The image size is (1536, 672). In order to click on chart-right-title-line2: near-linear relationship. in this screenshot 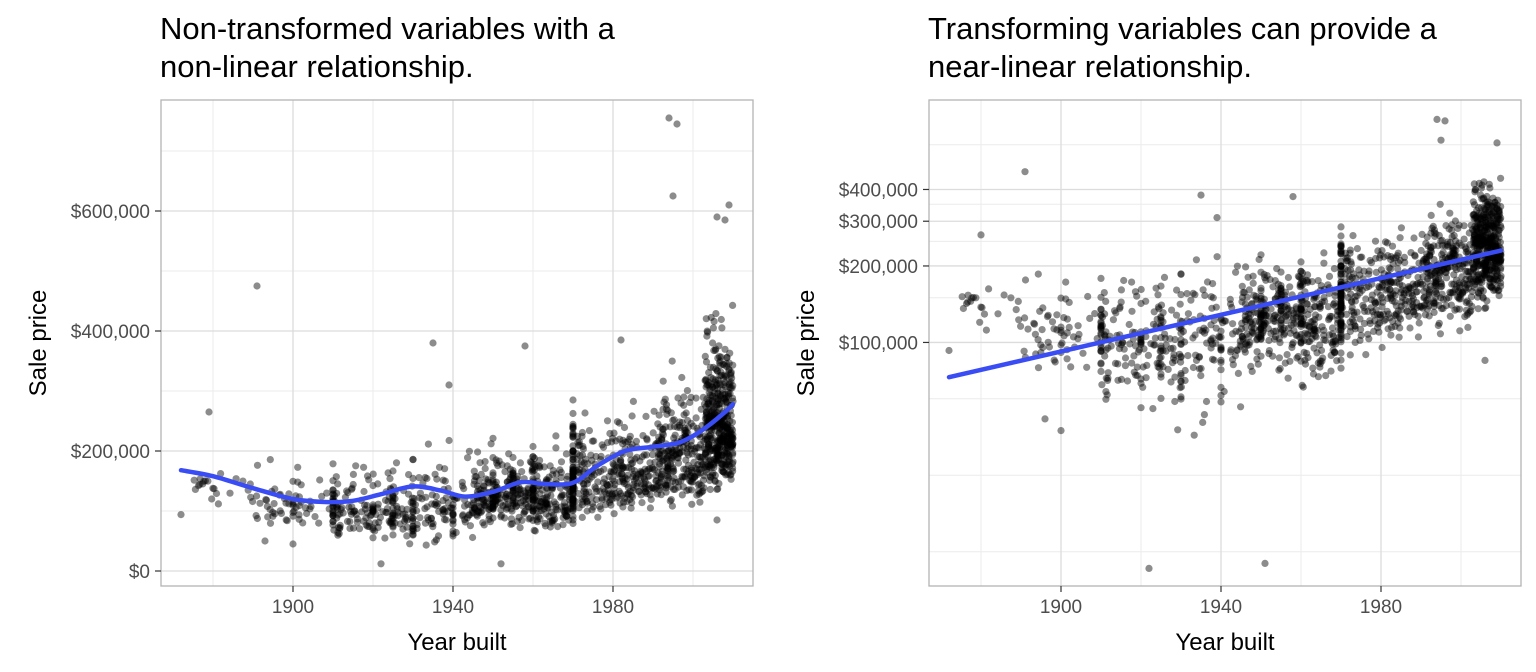, I will do `click(1090, 66)`.